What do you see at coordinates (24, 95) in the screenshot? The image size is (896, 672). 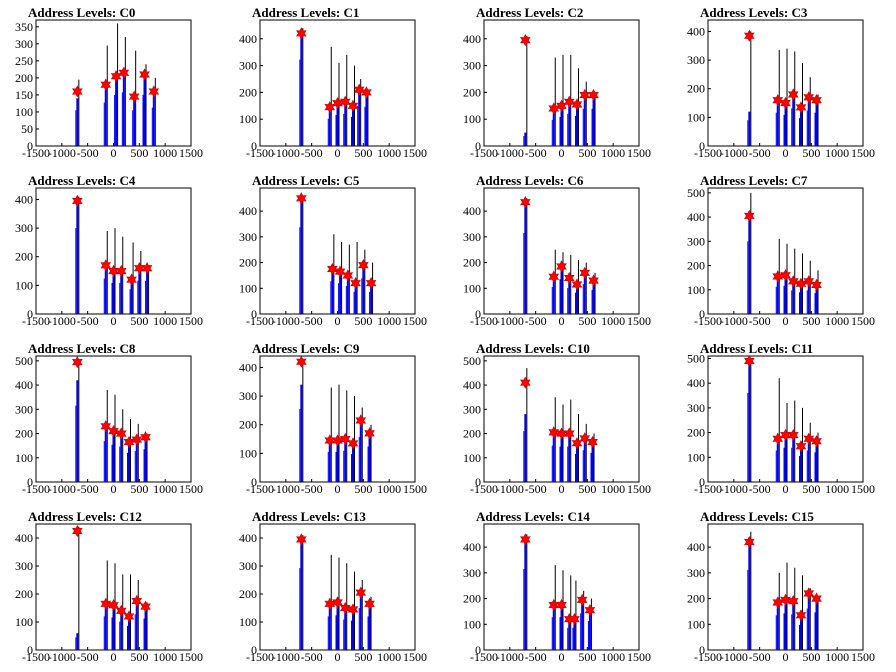 I see `y-tick-label: 150` at bounding box center [24, 95].